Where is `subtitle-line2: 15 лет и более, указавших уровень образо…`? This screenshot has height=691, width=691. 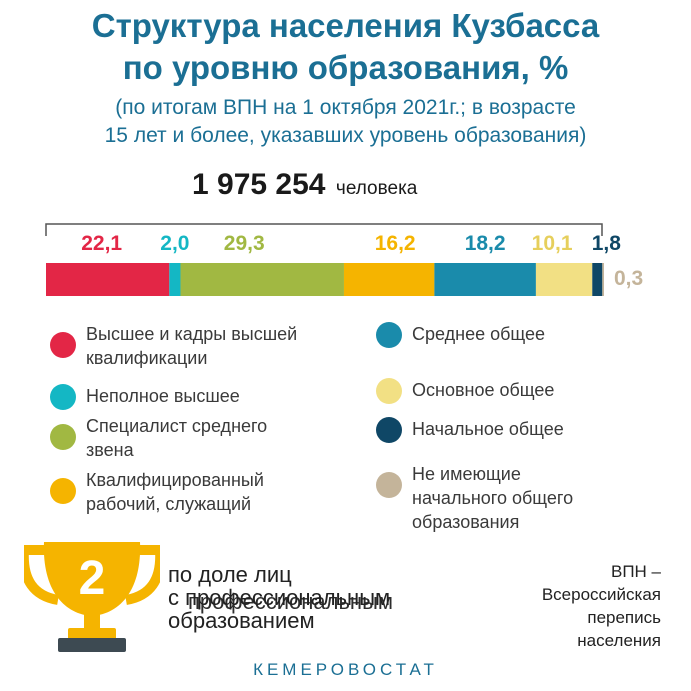 subtitle-line2: 15 лет и более, указавших уровень образо… is located at coordinates (345, 135).